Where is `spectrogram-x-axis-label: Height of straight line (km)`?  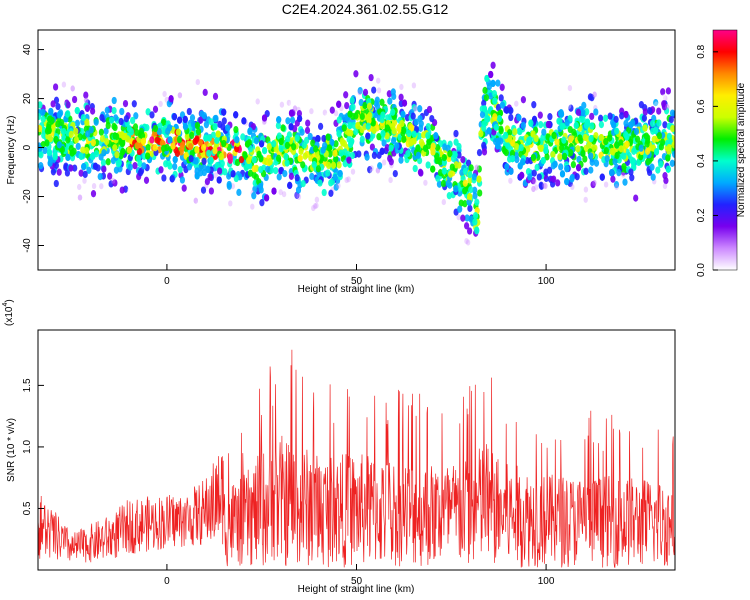
spectrogram-x-axis-label: Height of straight line (km) is located at coordinates (356, 289).